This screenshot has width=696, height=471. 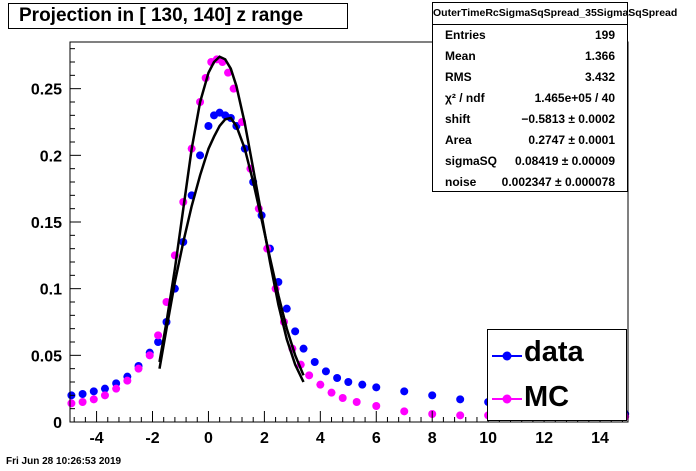 I want to click on stat-row-rms: RMS 3.432, so click(x=530, y=77).